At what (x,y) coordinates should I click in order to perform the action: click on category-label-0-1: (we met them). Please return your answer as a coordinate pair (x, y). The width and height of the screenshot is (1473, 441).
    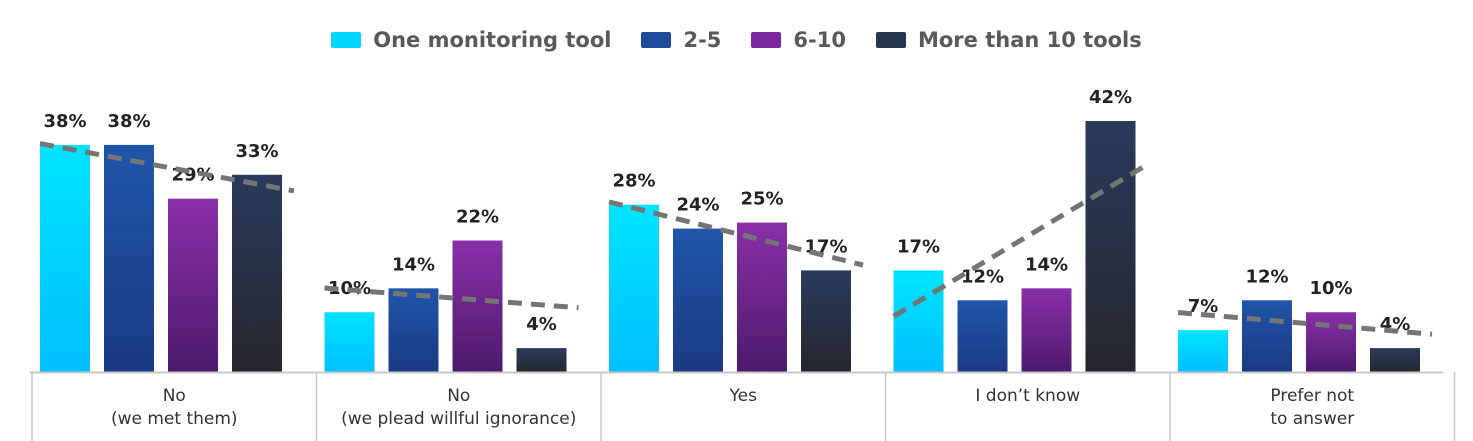
    Looking at the image, I should click on (174, 419).